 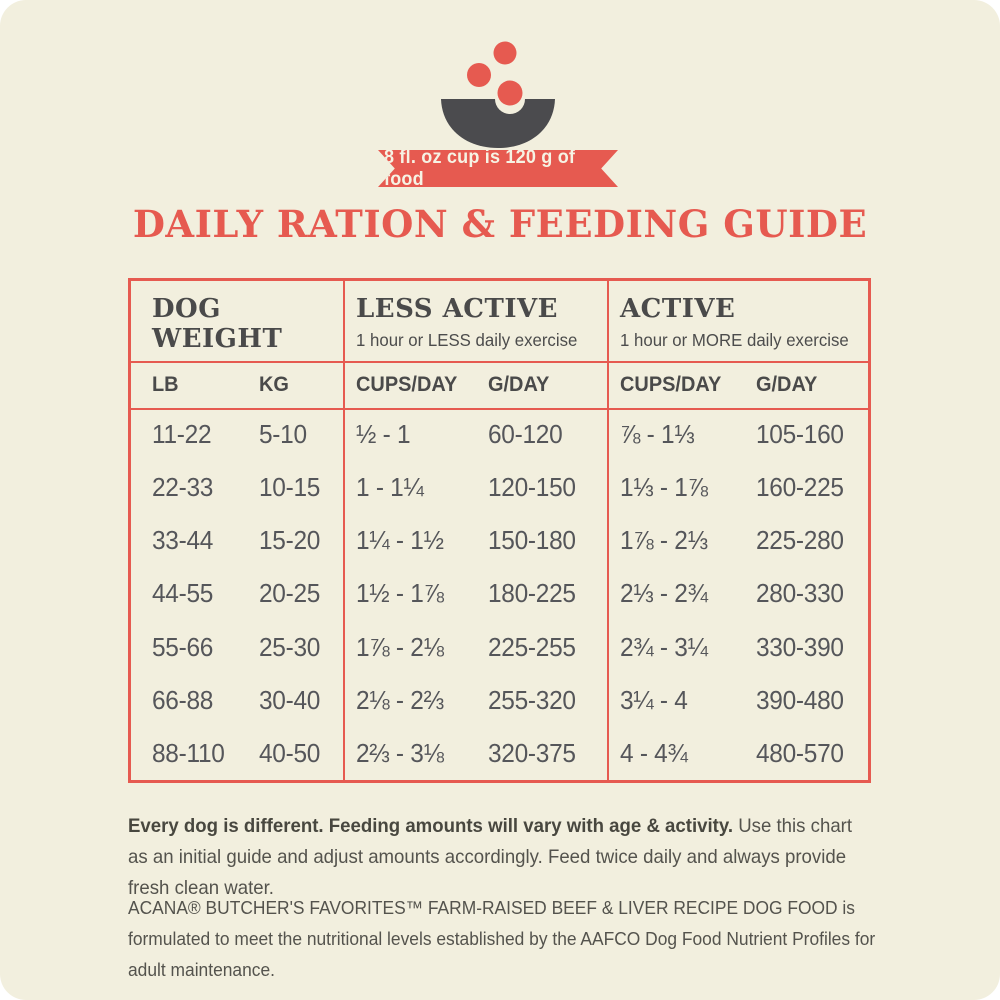 I want to click on table-cell: 88-110, so click(x=188, y=752).